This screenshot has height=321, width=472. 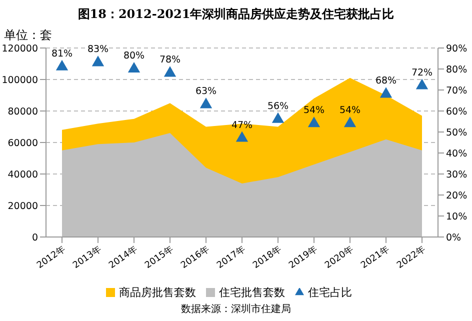 I want to click on chart-title: 图18：2012-2021年深圳商品房供应走势及住宅获批占比, so click(x=236, y=14).